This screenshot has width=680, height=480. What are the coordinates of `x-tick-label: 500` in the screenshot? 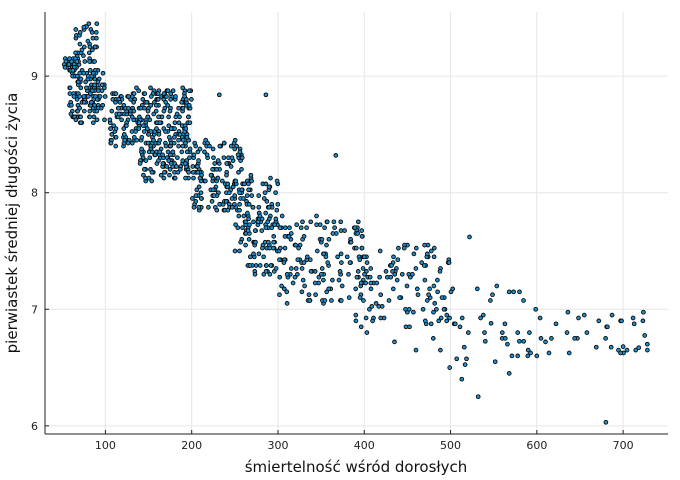 It's located at (450, 445).